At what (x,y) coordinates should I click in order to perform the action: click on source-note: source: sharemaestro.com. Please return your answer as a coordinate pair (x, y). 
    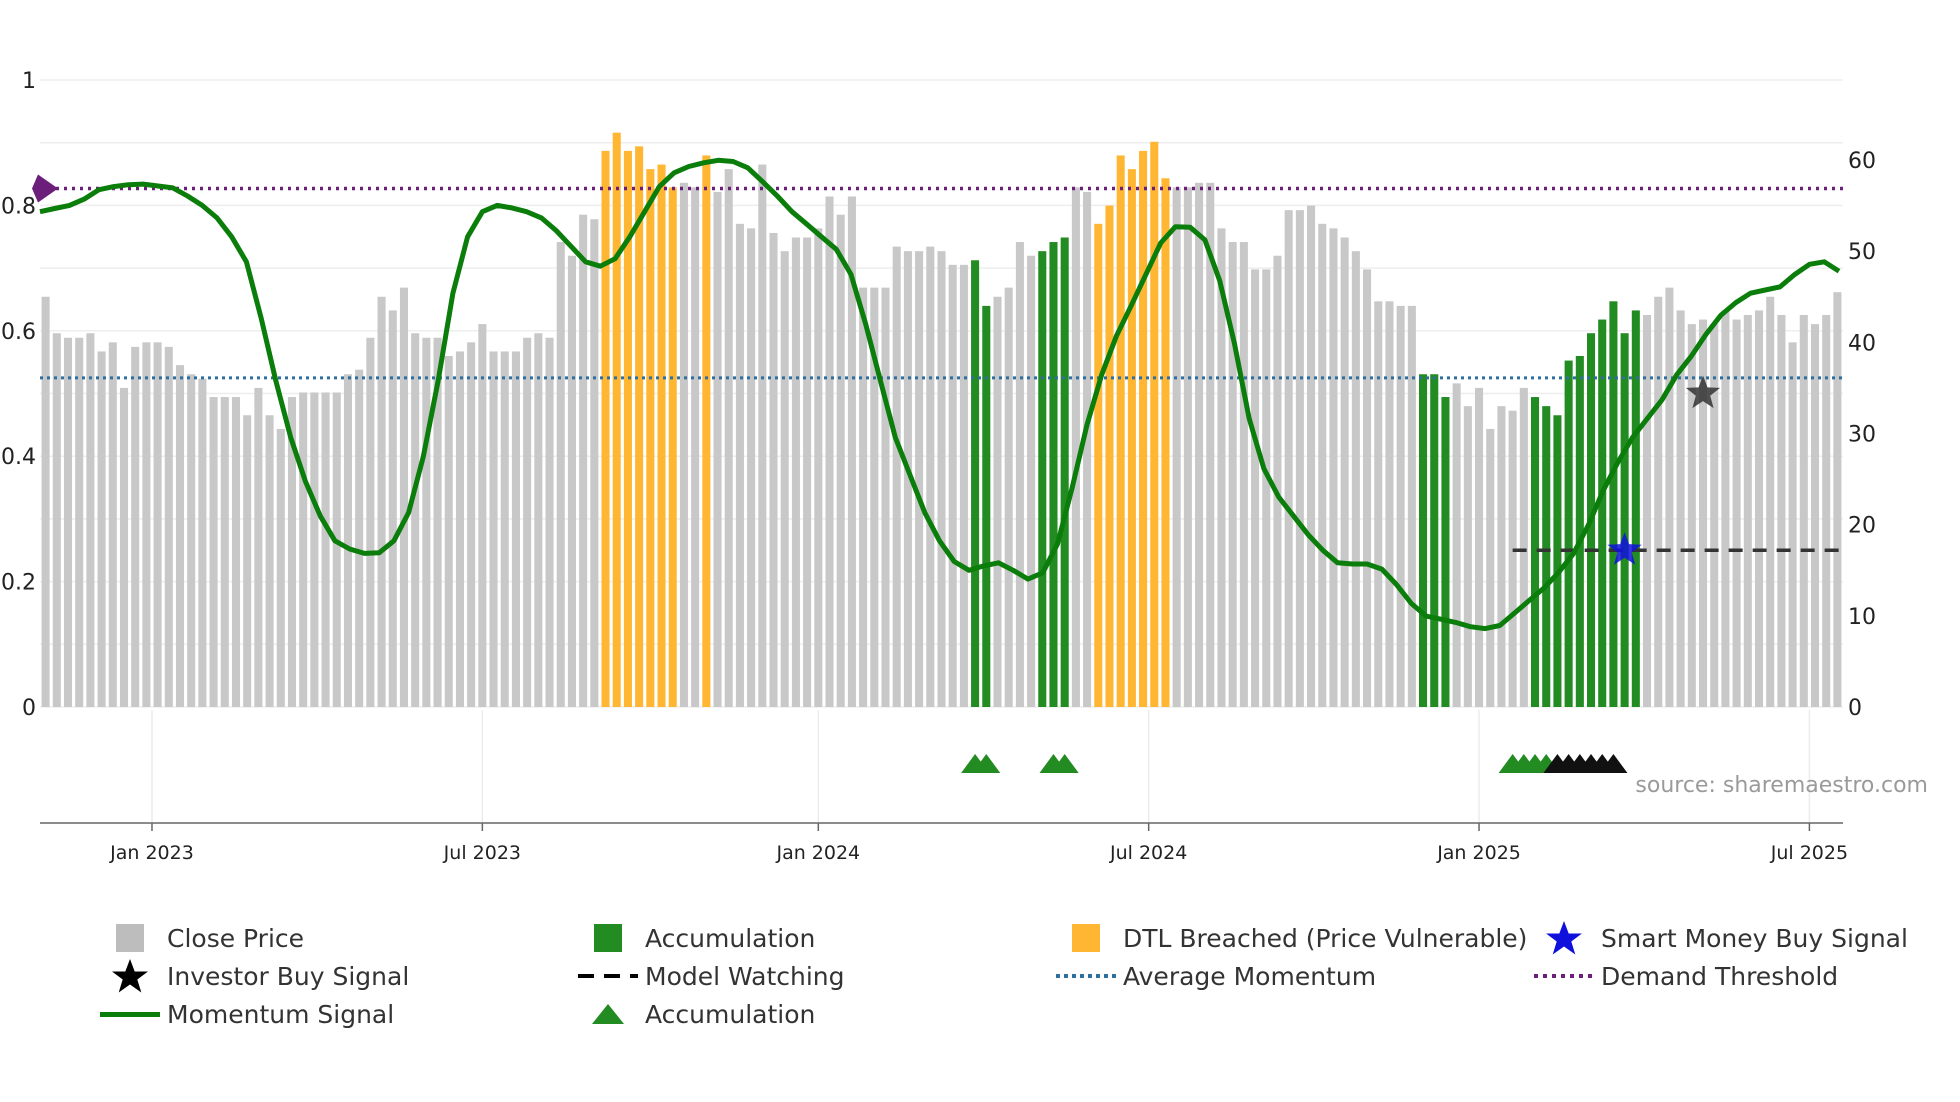
    Looking at the image, I should click on (1781, 785).